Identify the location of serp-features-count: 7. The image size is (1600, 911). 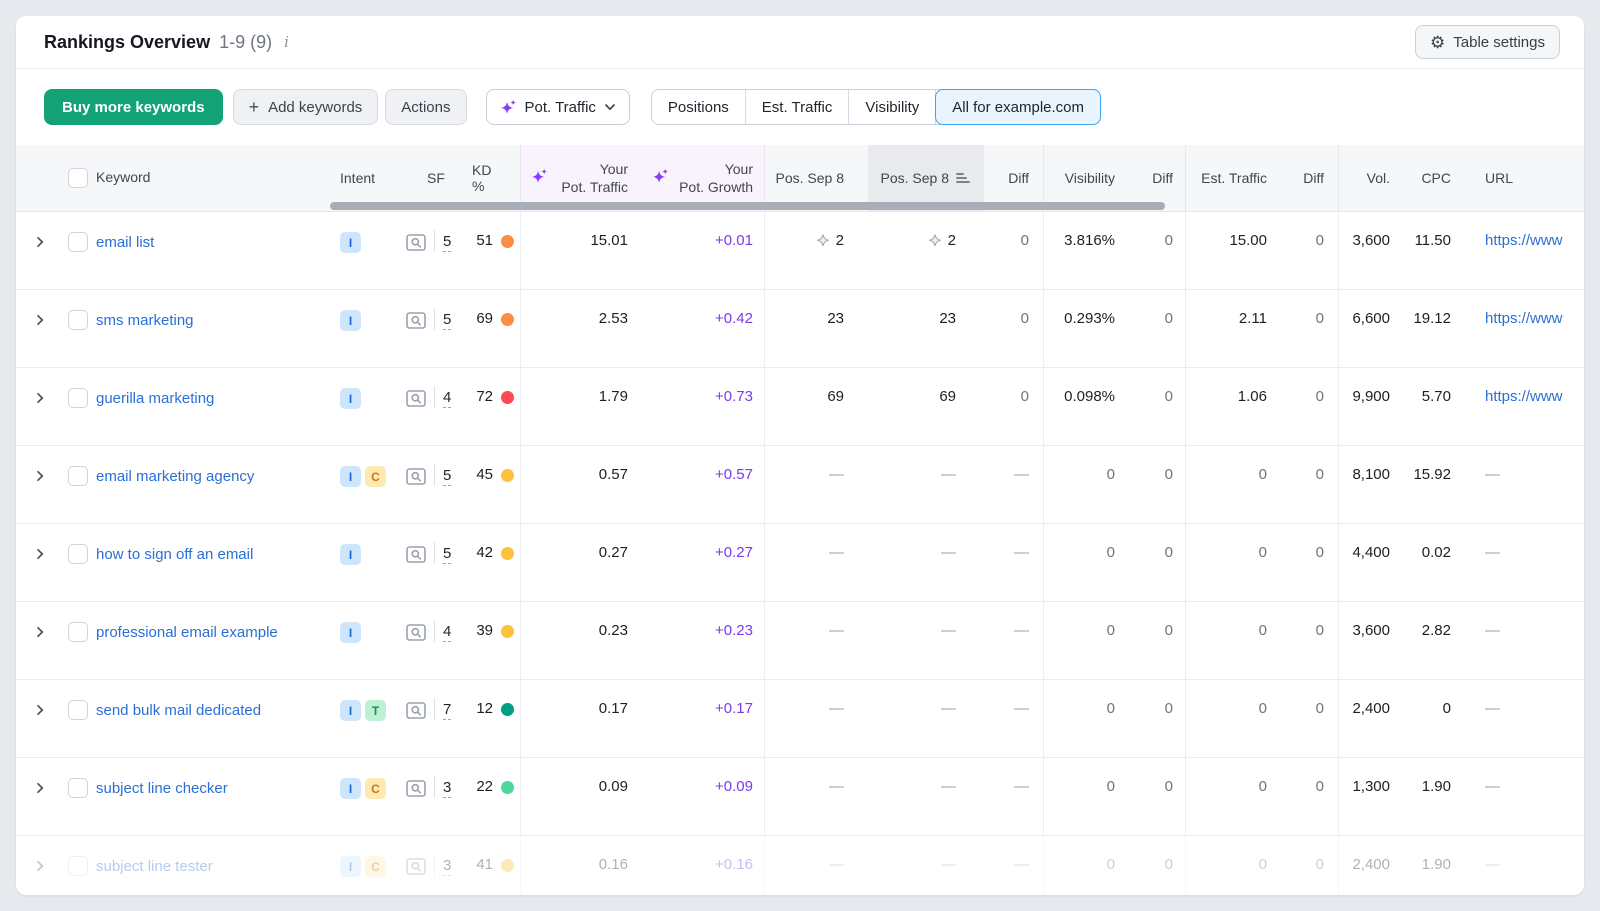
(447, 710).